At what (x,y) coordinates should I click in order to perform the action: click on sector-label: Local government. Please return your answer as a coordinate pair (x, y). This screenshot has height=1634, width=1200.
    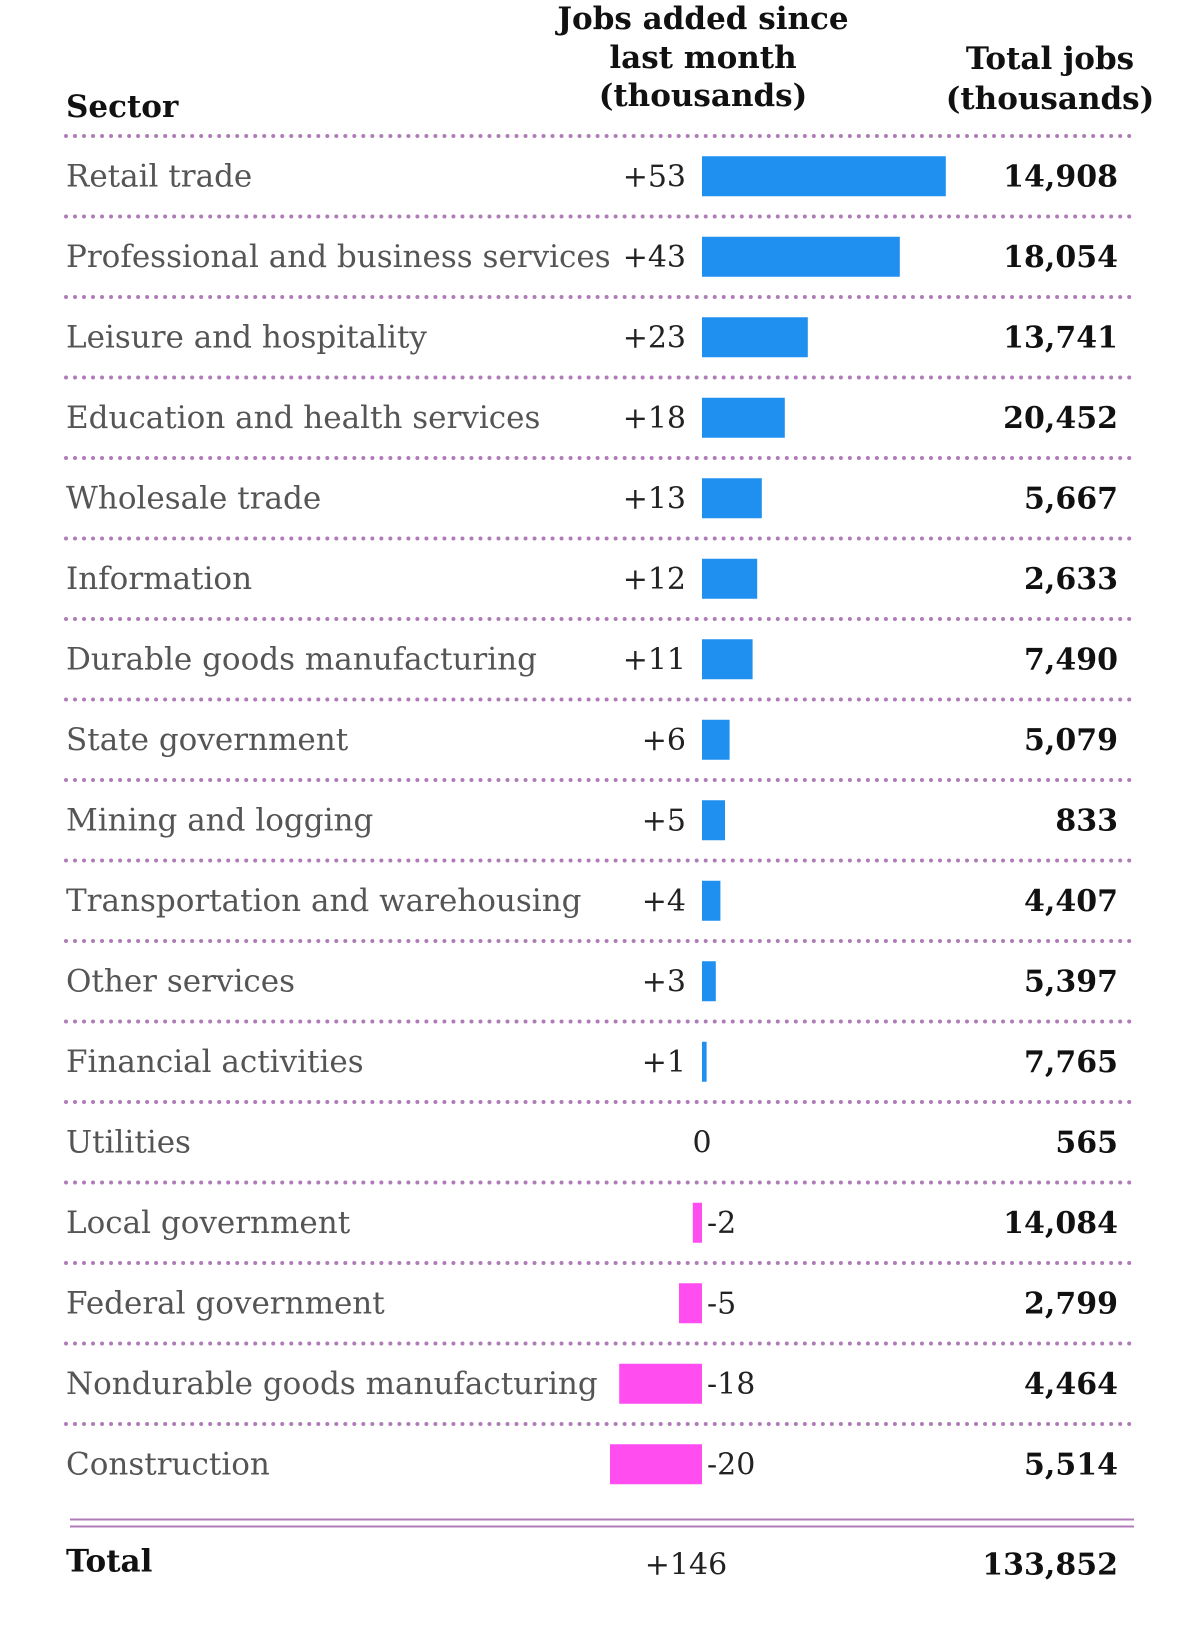
    Looking at the image, I should click on (208, 1223).